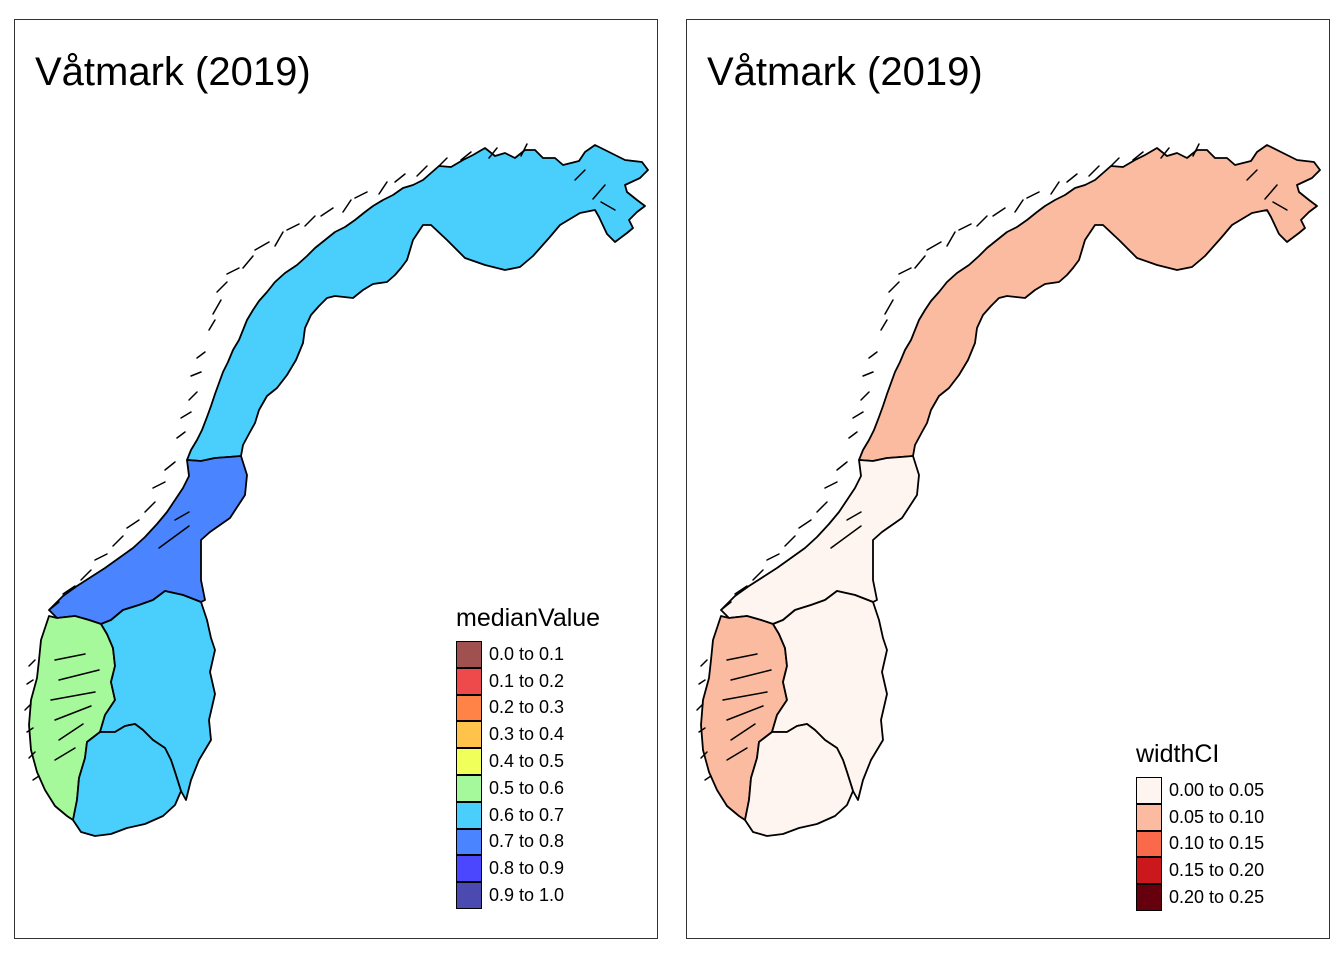  I want to click on legend-label: 0.8 to 0.9, so click(527, 868).